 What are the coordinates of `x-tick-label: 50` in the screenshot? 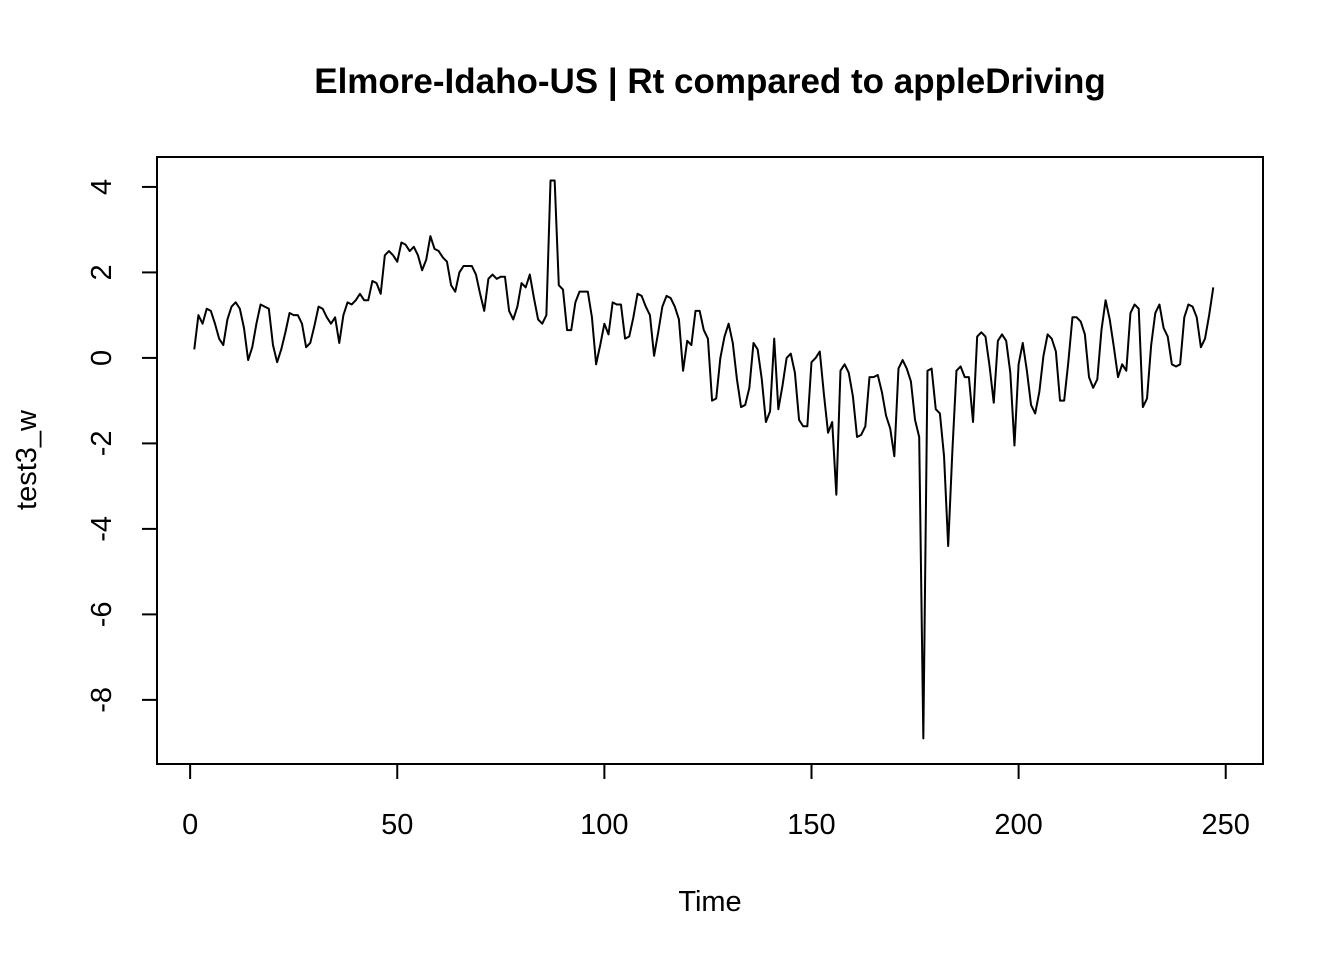 It's located at (397, 825).